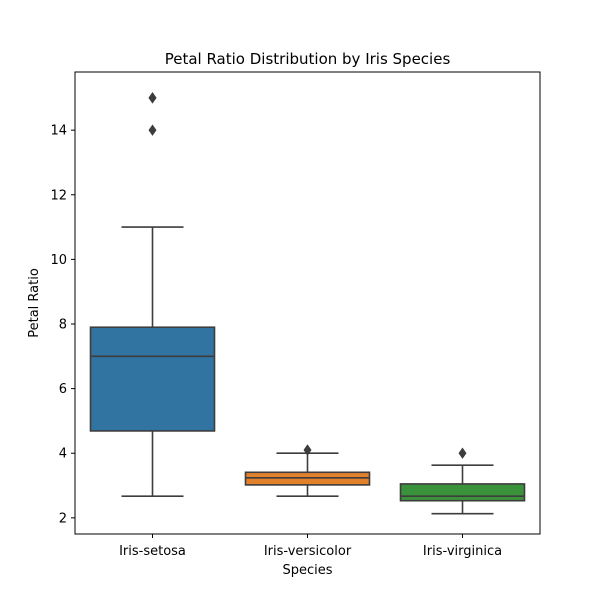 The image size is (600, 605). Describe the element at coordinates (58, 260) in the screenshot. I see `y-tick-label: 10` at that location.